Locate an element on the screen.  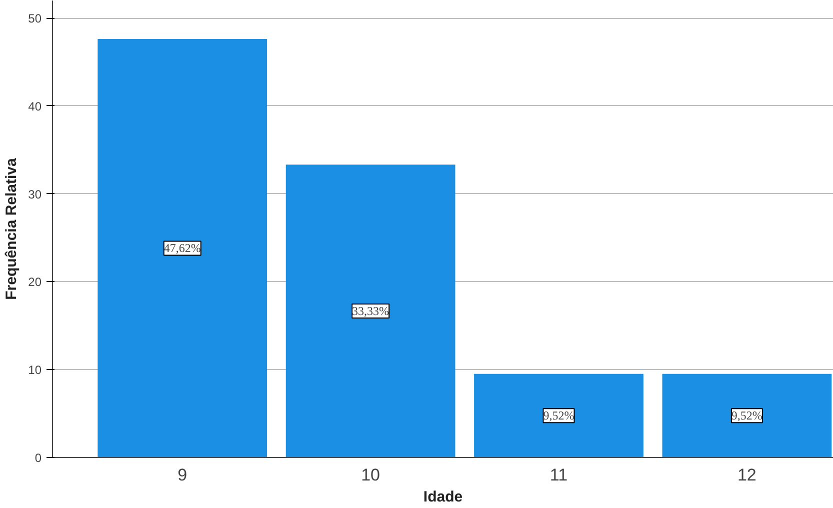
data-label: 33,33% is located at coordinates (371, 311).